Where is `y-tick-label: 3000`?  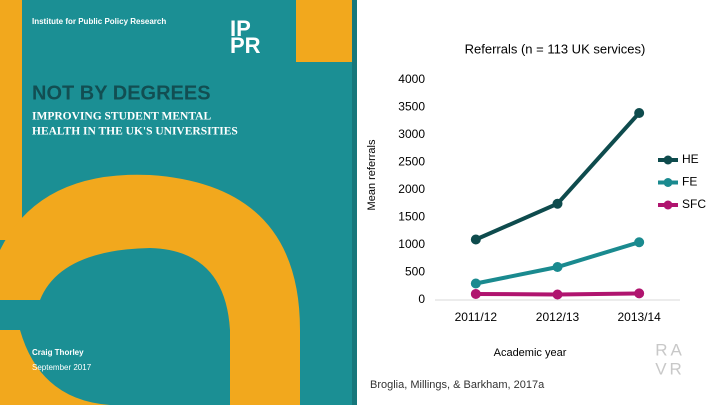 y-tick-label: 3000 is located at coordinates (411, 134).